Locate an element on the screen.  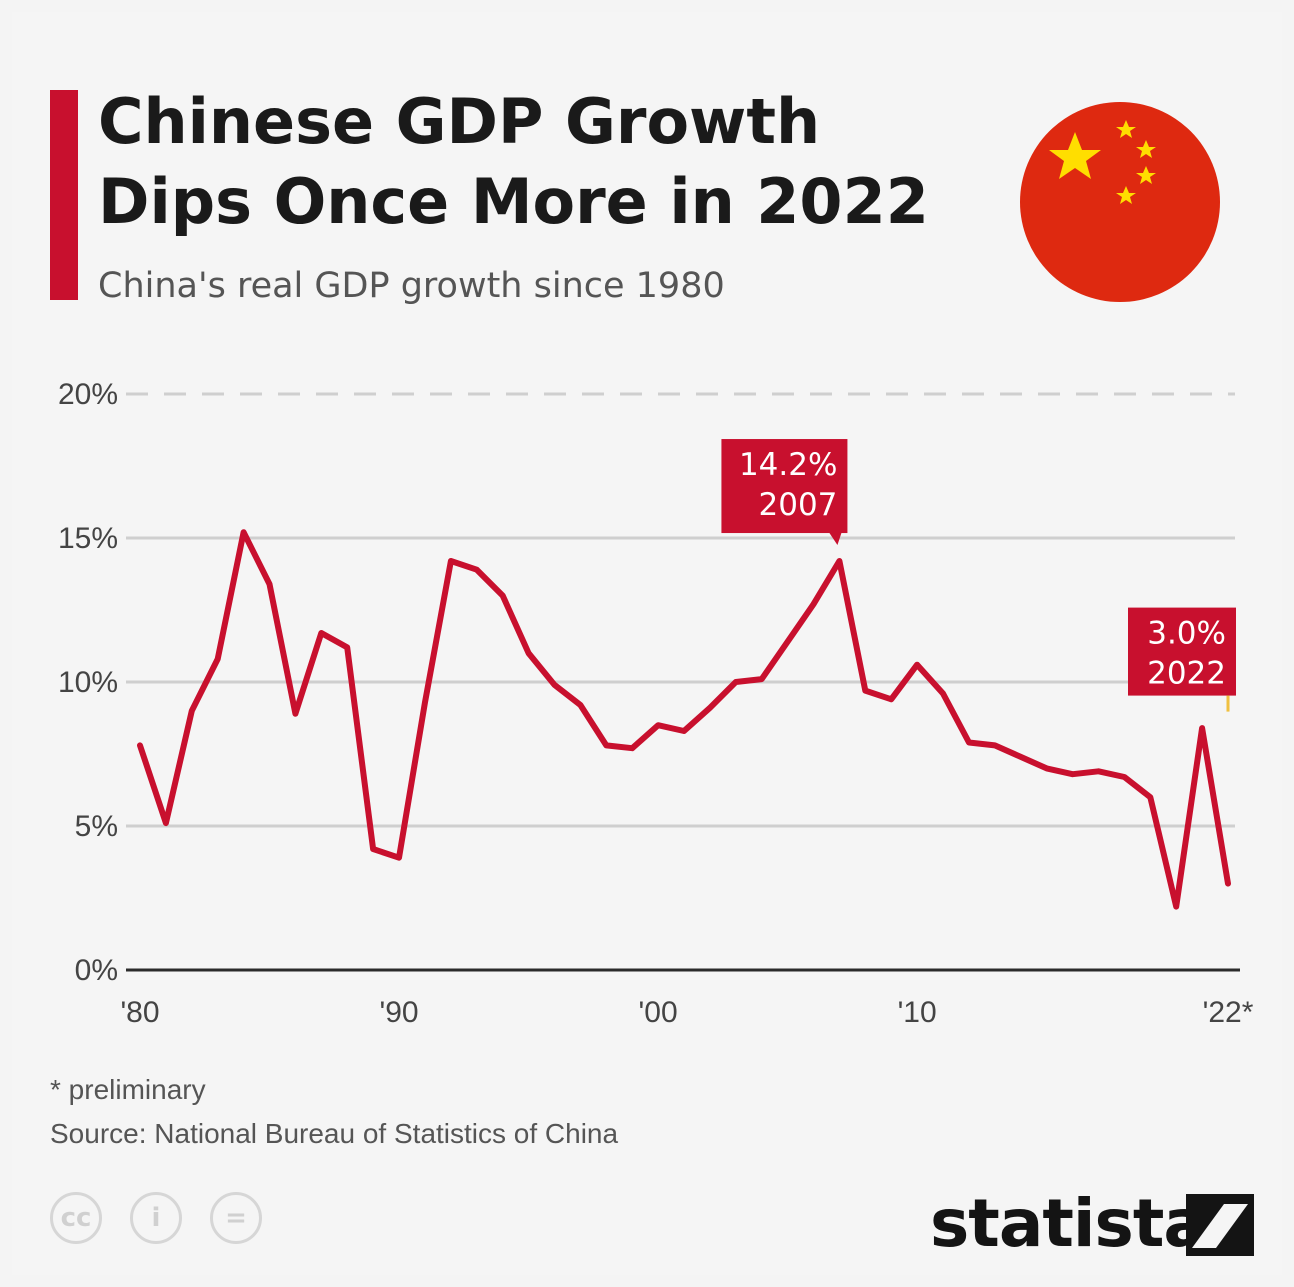
y-tick-label: 0% is located at coordinates (96, 970).